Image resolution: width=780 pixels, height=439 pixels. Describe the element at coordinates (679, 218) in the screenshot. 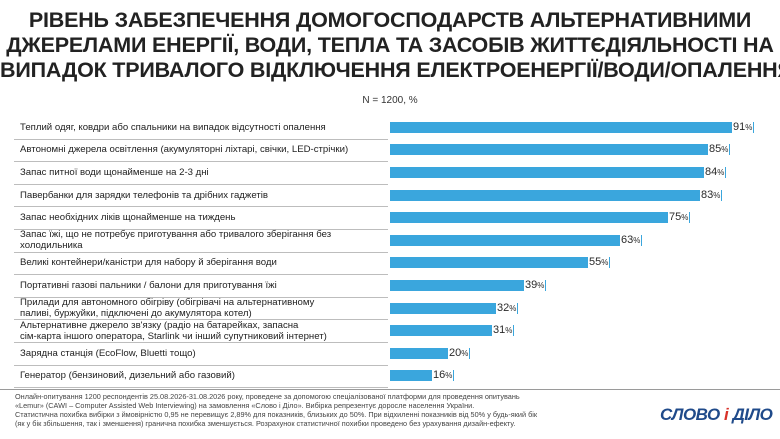

I see `data-label: 75%` at that location.